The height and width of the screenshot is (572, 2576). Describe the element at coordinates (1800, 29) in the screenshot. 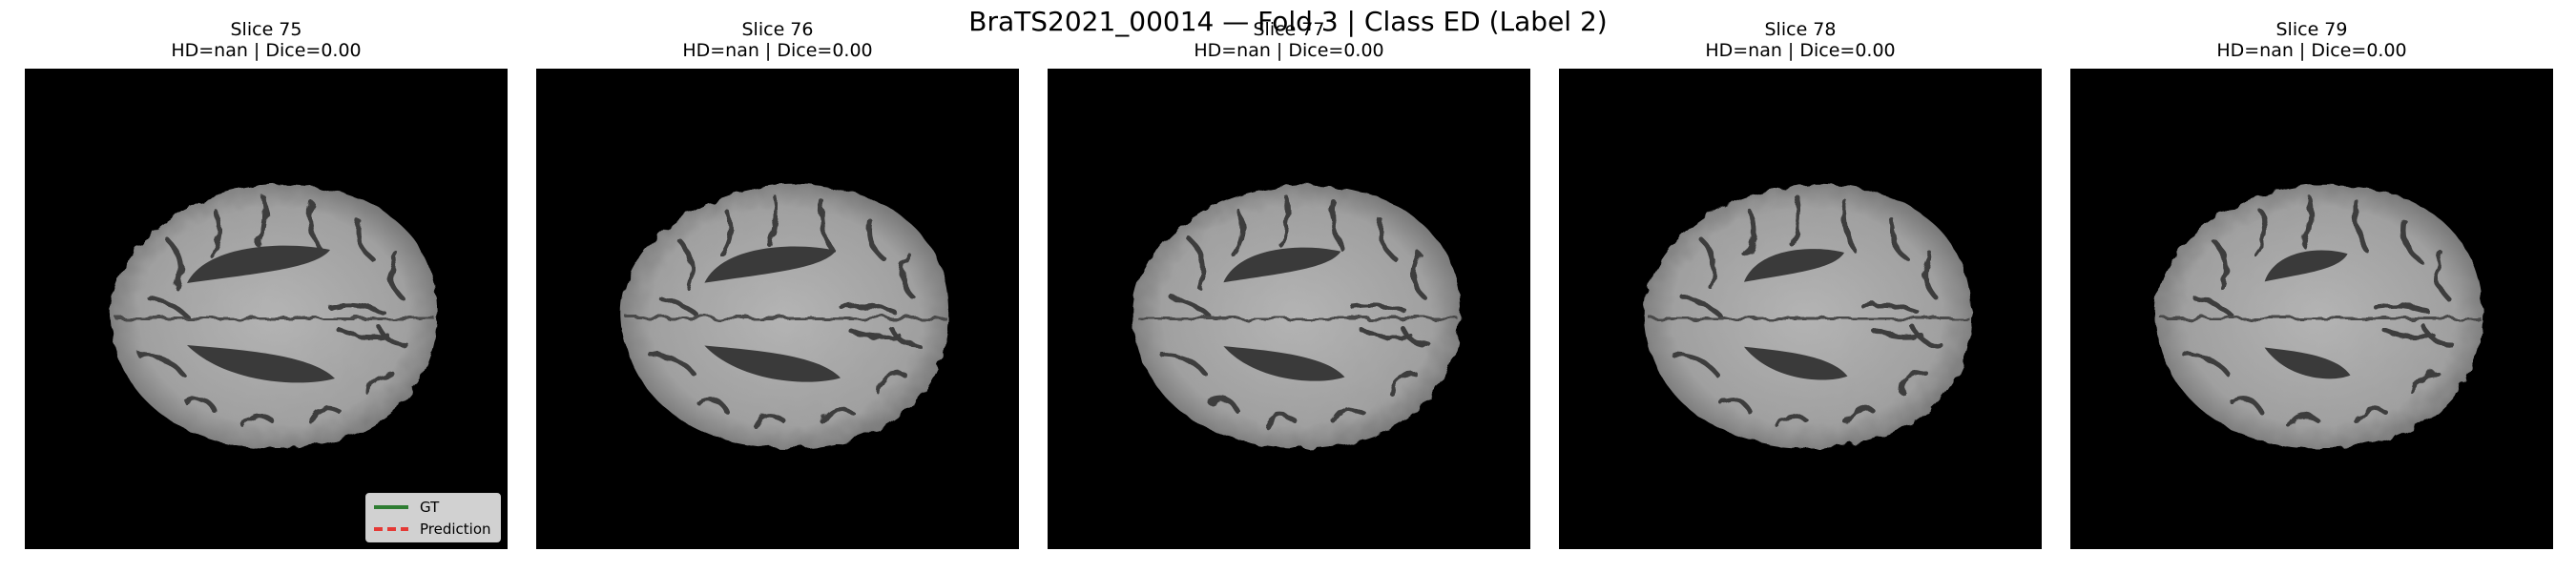

I see `slice-label: Slice 78` at that location.